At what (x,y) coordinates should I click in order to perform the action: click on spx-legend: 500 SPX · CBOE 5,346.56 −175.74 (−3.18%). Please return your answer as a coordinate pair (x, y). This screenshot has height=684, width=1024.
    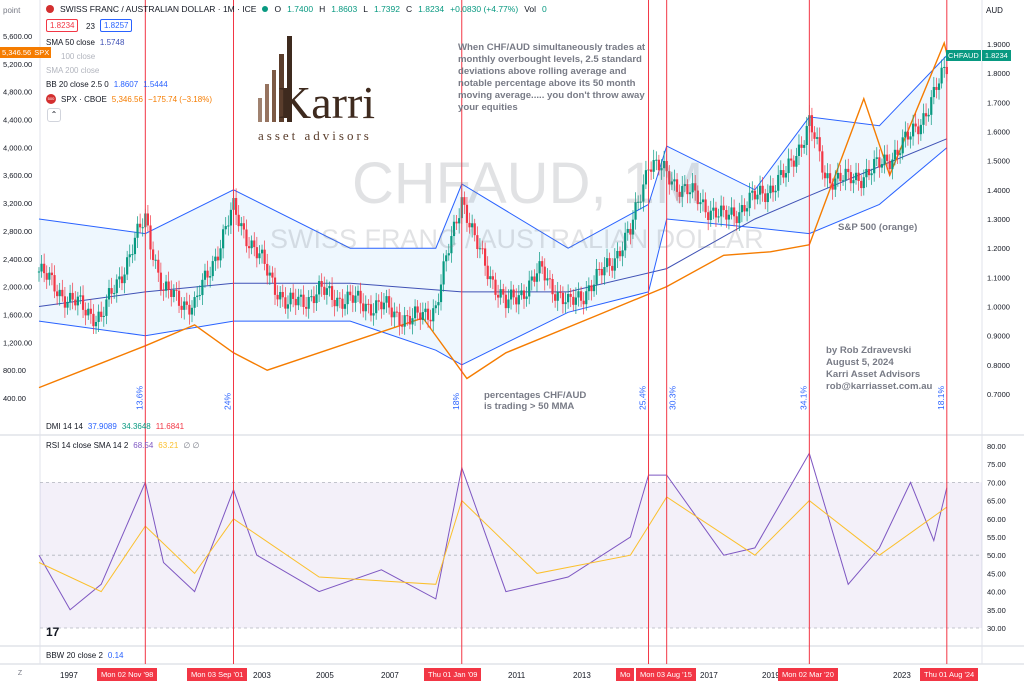
    Looking at the image, I should click on (129, 99).